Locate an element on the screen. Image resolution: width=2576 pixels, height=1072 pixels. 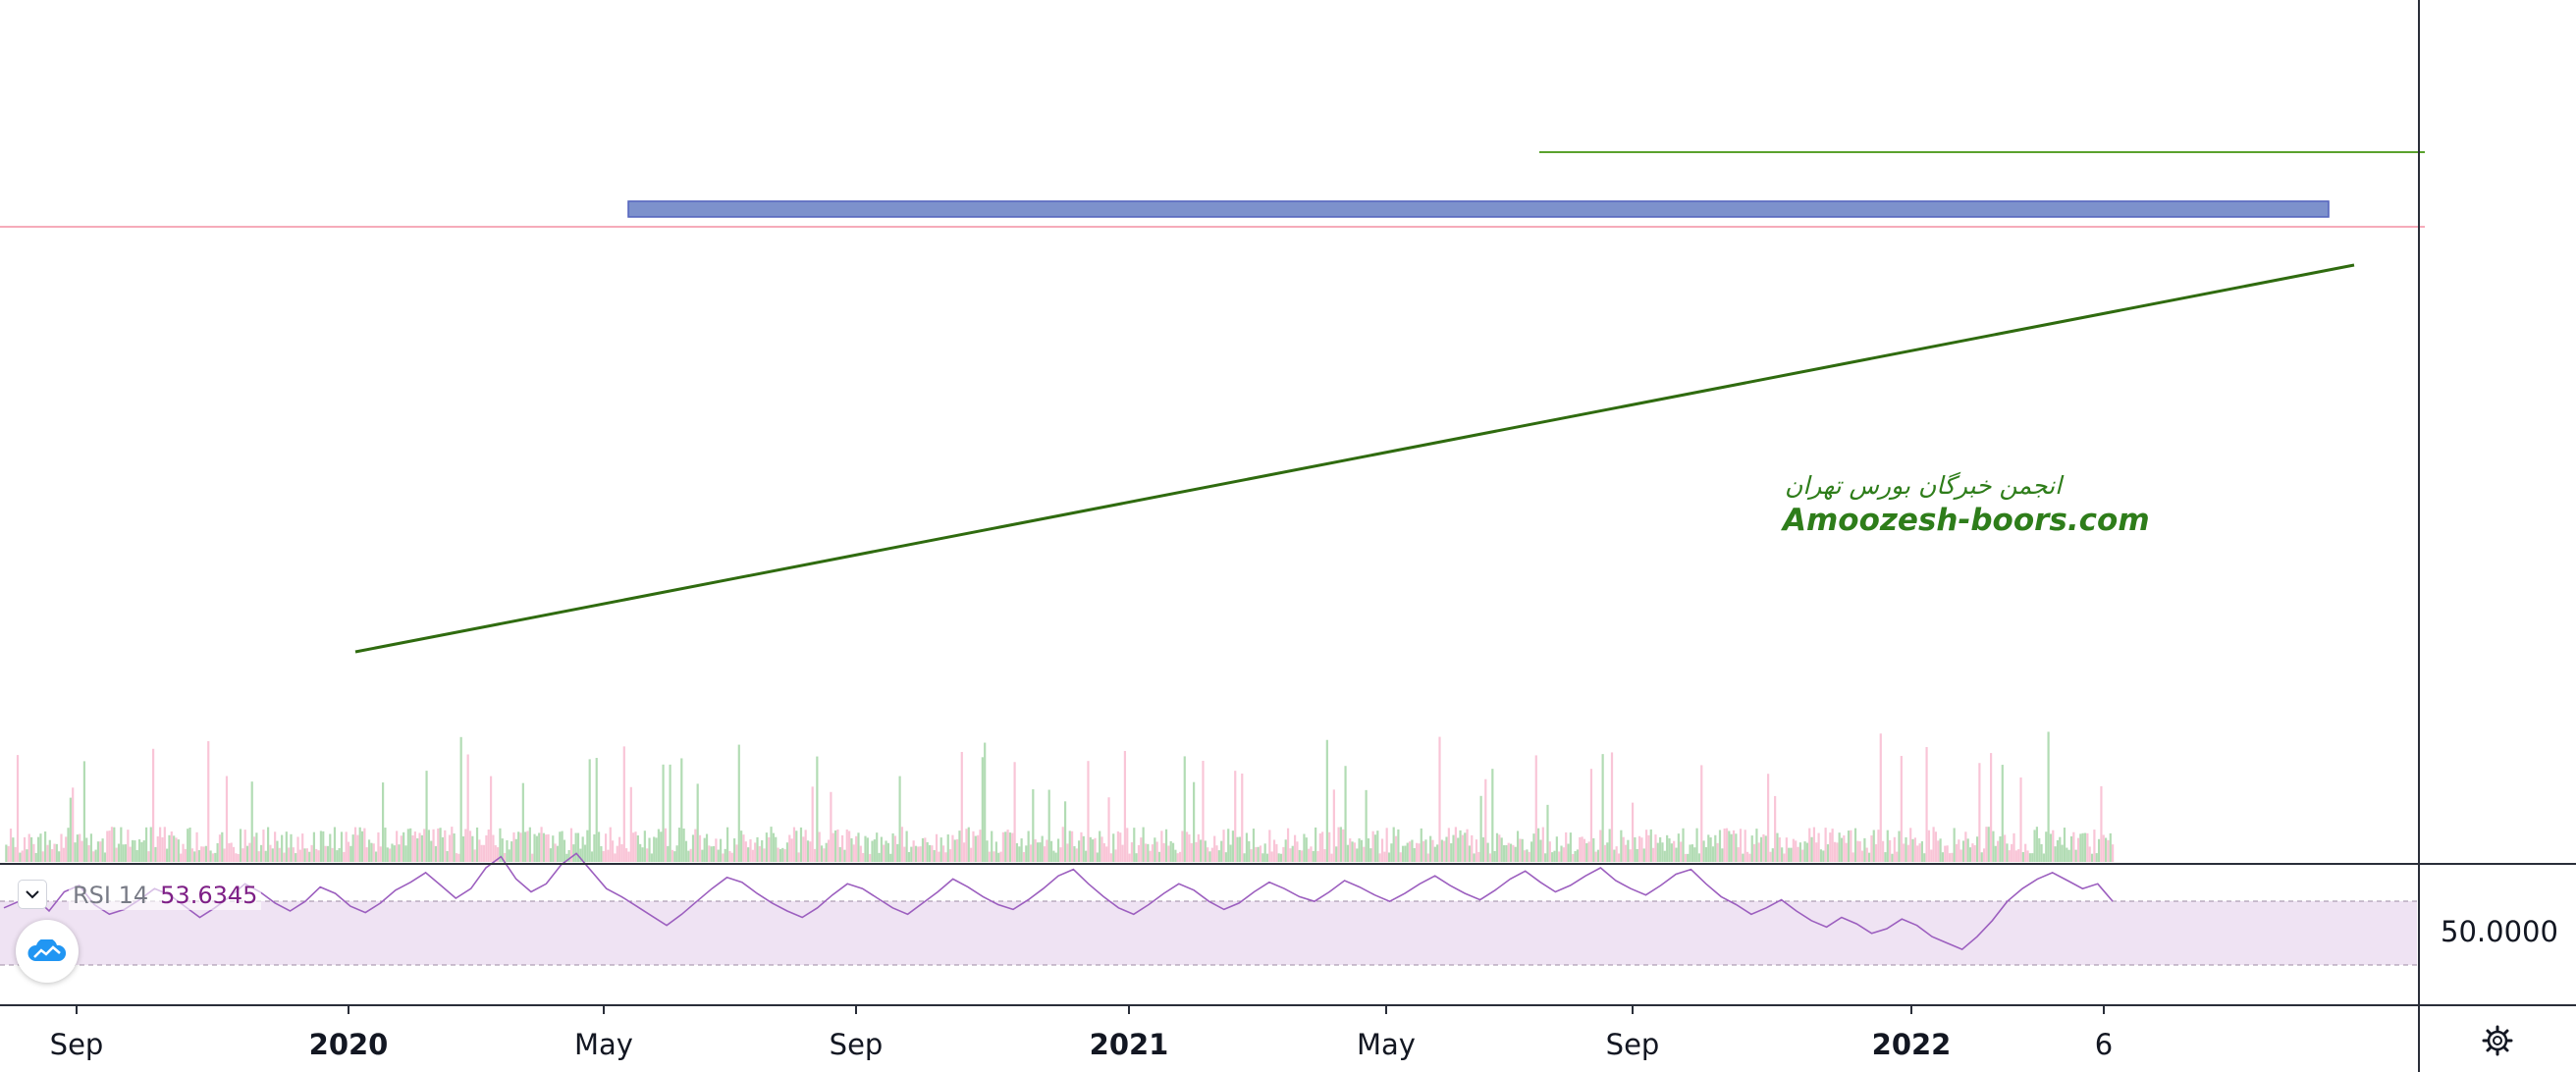
rsi-axis-label: 50.0000 is located at coordinates (2499, 931).